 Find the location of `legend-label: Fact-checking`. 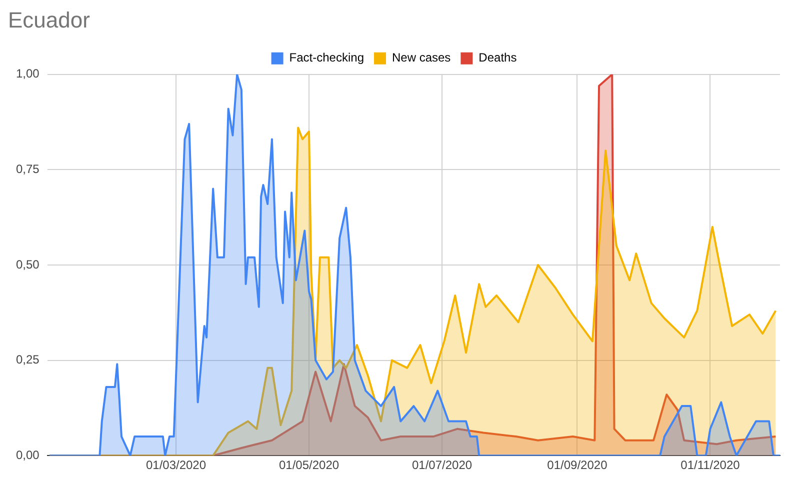

legend-label: Fact-checking is located at coordinates (326, 57).